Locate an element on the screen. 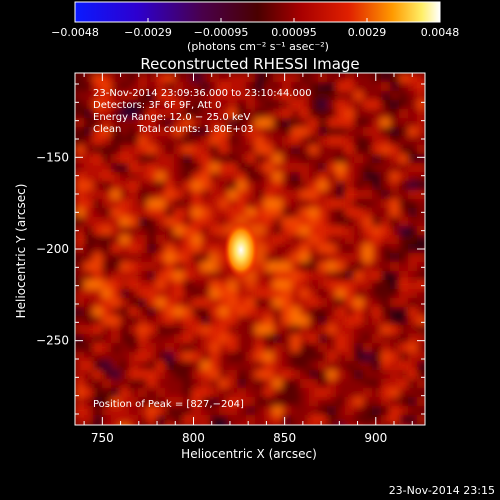  colorbar-tick-label: 0.00095 is located at coordinates (294, 32).